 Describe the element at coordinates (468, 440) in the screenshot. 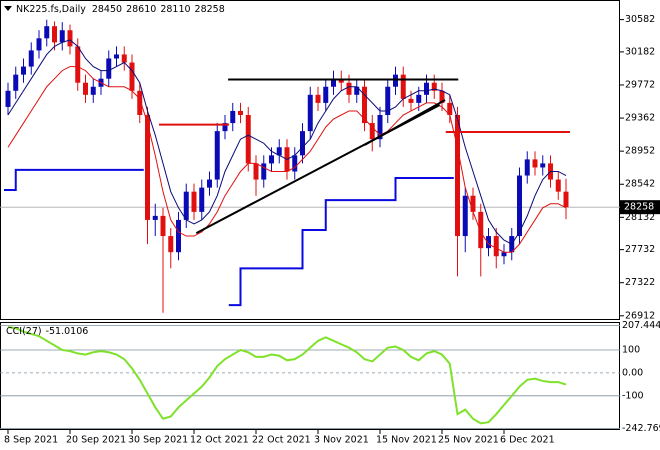

I see `x-tick-label: 25 Nov 2021` at that location.